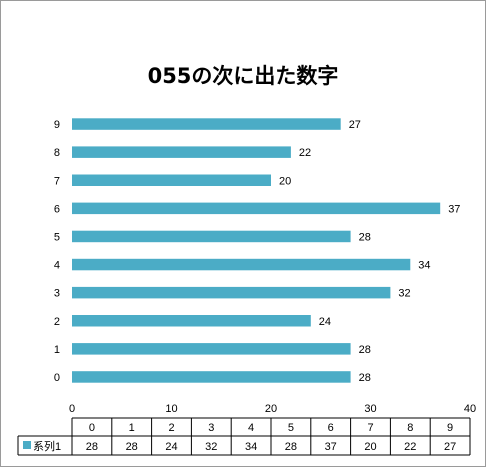 The image size is (486, 467). What do you see at coordinates (410, 447) in the screenshot?
I see `table-value-8: 22` at bounding box center [410, 447].